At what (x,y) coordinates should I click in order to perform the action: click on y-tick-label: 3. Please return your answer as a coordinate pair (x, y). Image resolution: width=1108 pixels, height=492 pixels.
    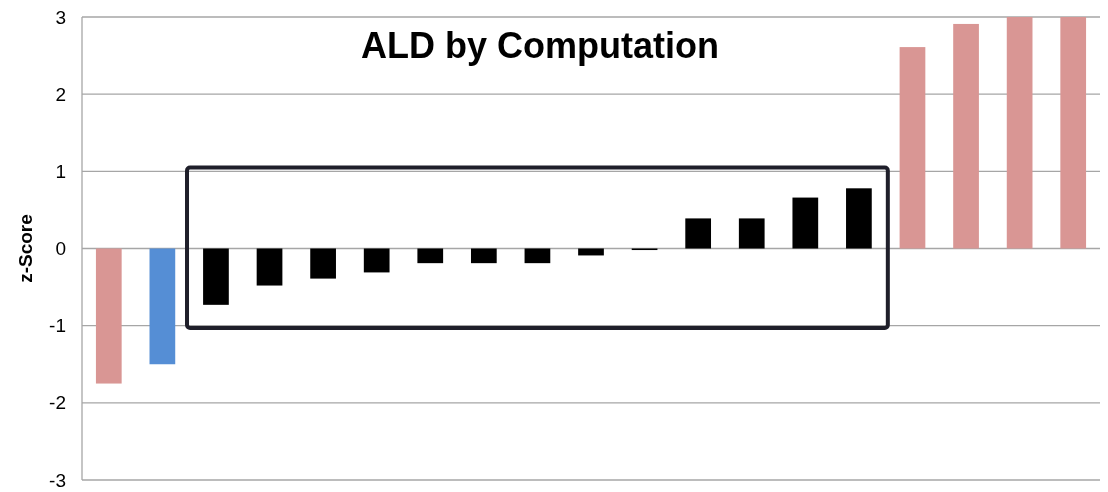
    Looking at the image, I should click on (60, 17).